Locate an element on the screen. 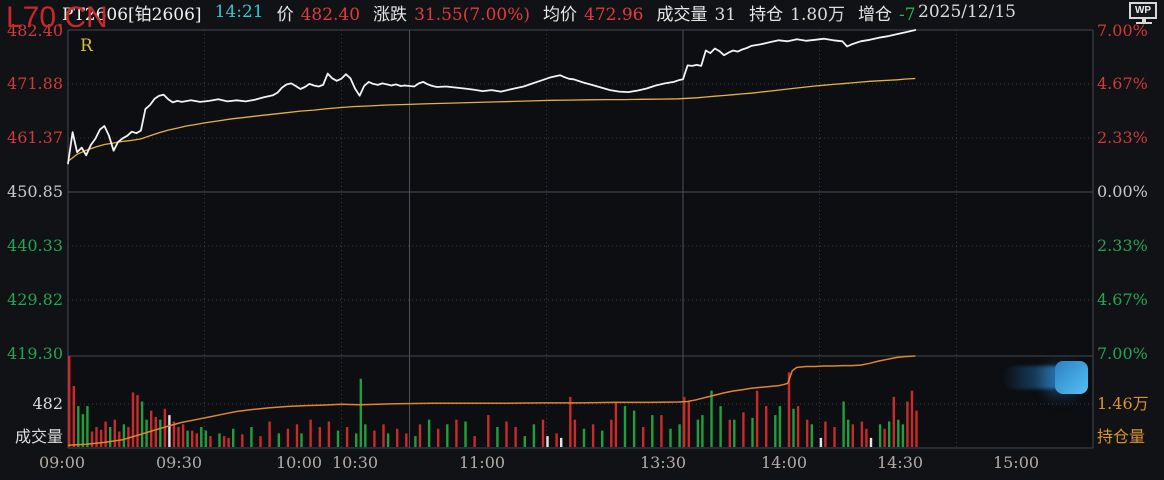 The width and height of the screenshot is (1164, 480). y-axis-label-left: 482.40 is located at coordinates (35, 30).